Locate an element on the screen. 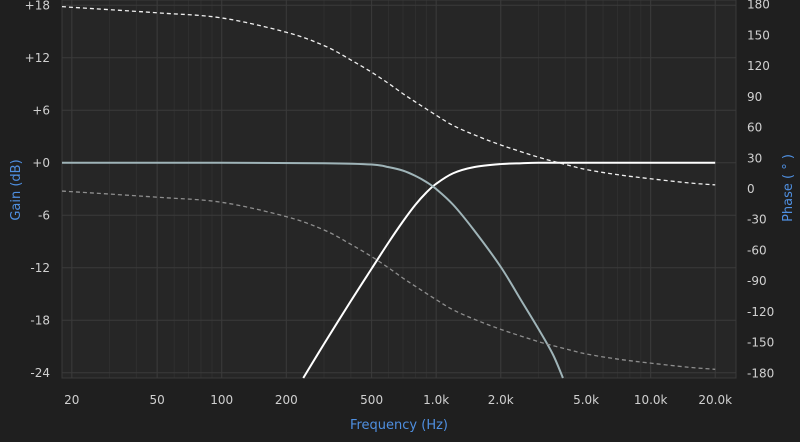  right-tick-label: 180 is located at coordinates (758, 6).